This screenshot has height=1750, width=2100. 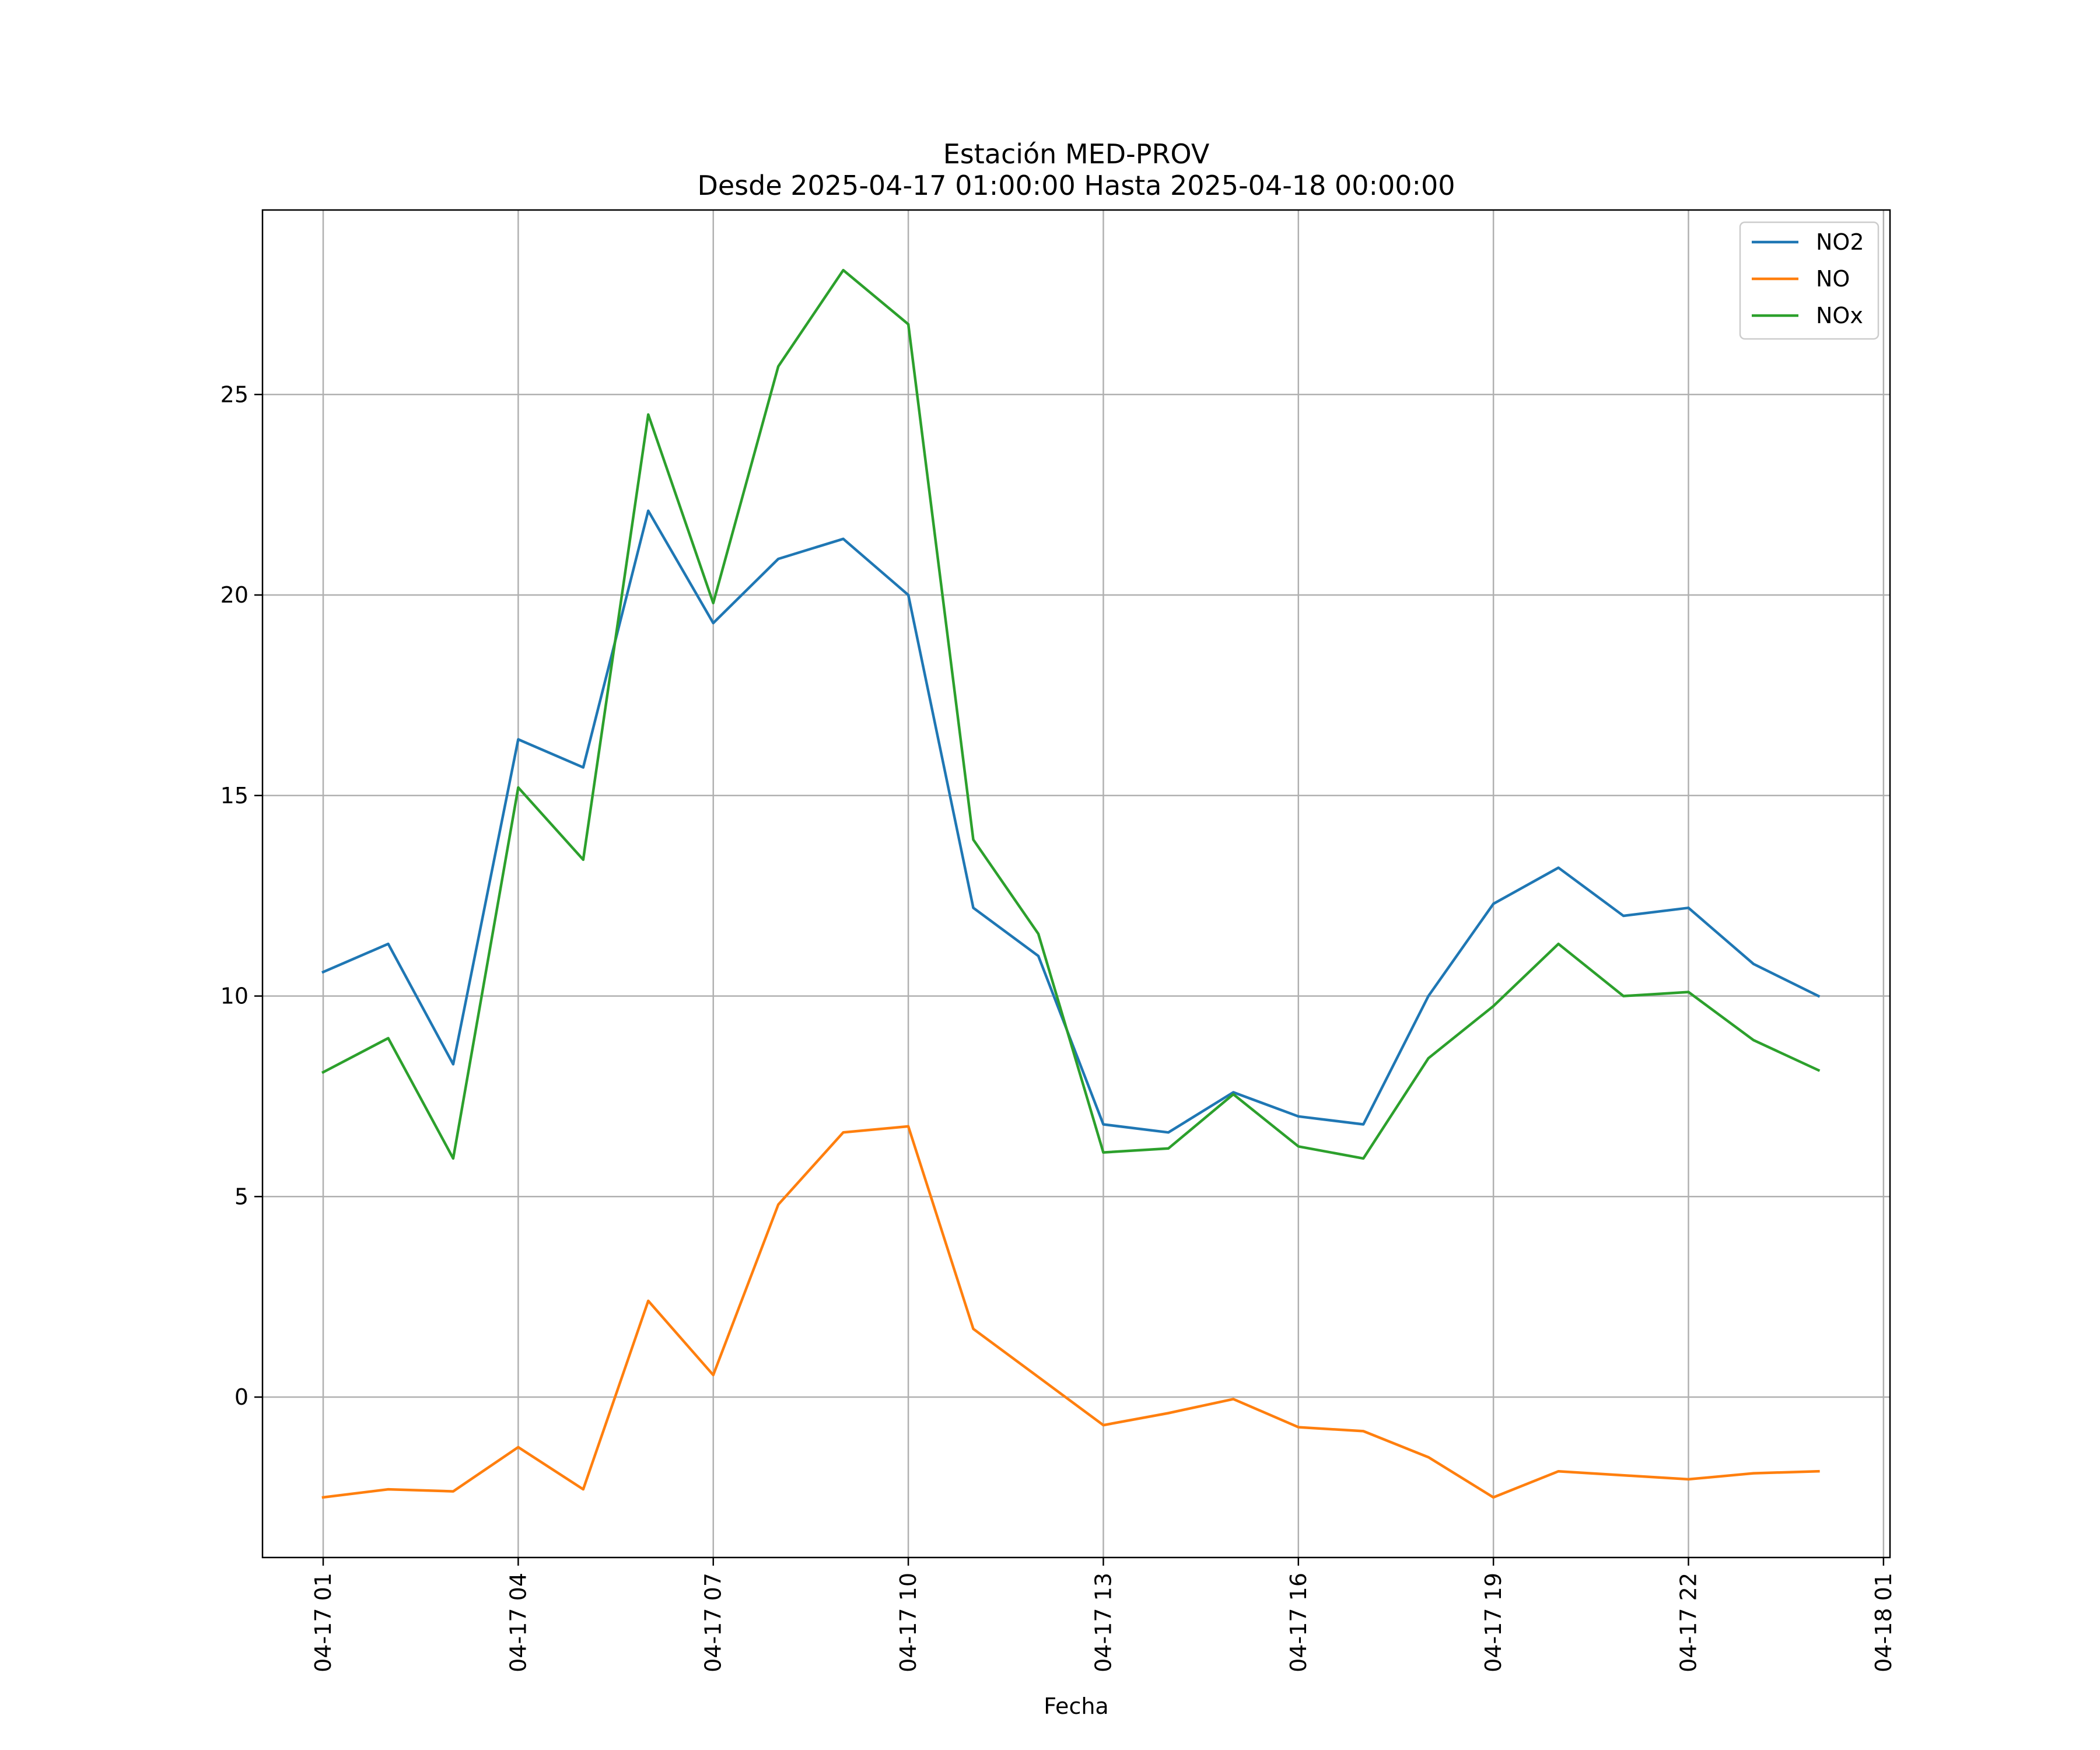 What do you see at coordinates (235, 996) in the screenshot?
I see `y-tick-label: 10` at bounding box center [235, 996].